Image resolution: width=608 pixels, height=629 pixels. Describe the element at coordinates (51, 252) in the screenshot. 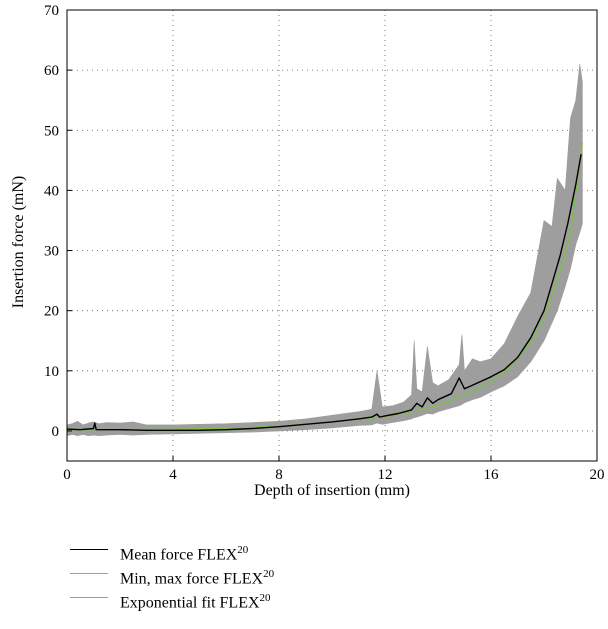

I see `y-tick-label: 30` at that location.